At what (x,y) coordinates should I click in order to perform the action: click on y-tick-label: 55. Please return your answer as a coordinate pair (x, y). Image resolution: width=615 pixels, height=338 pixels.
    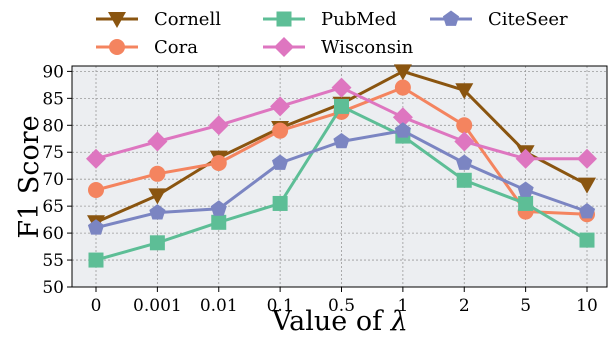
    Looking at the image, I should click on (53, 261).